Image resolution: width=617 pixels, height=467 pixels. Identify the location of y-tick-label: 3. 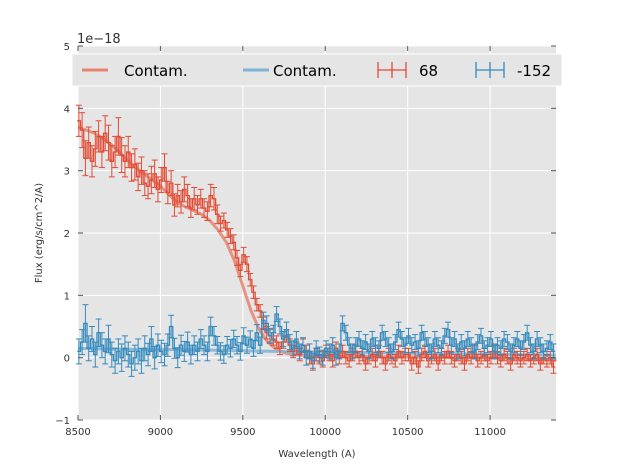
(67, 172).